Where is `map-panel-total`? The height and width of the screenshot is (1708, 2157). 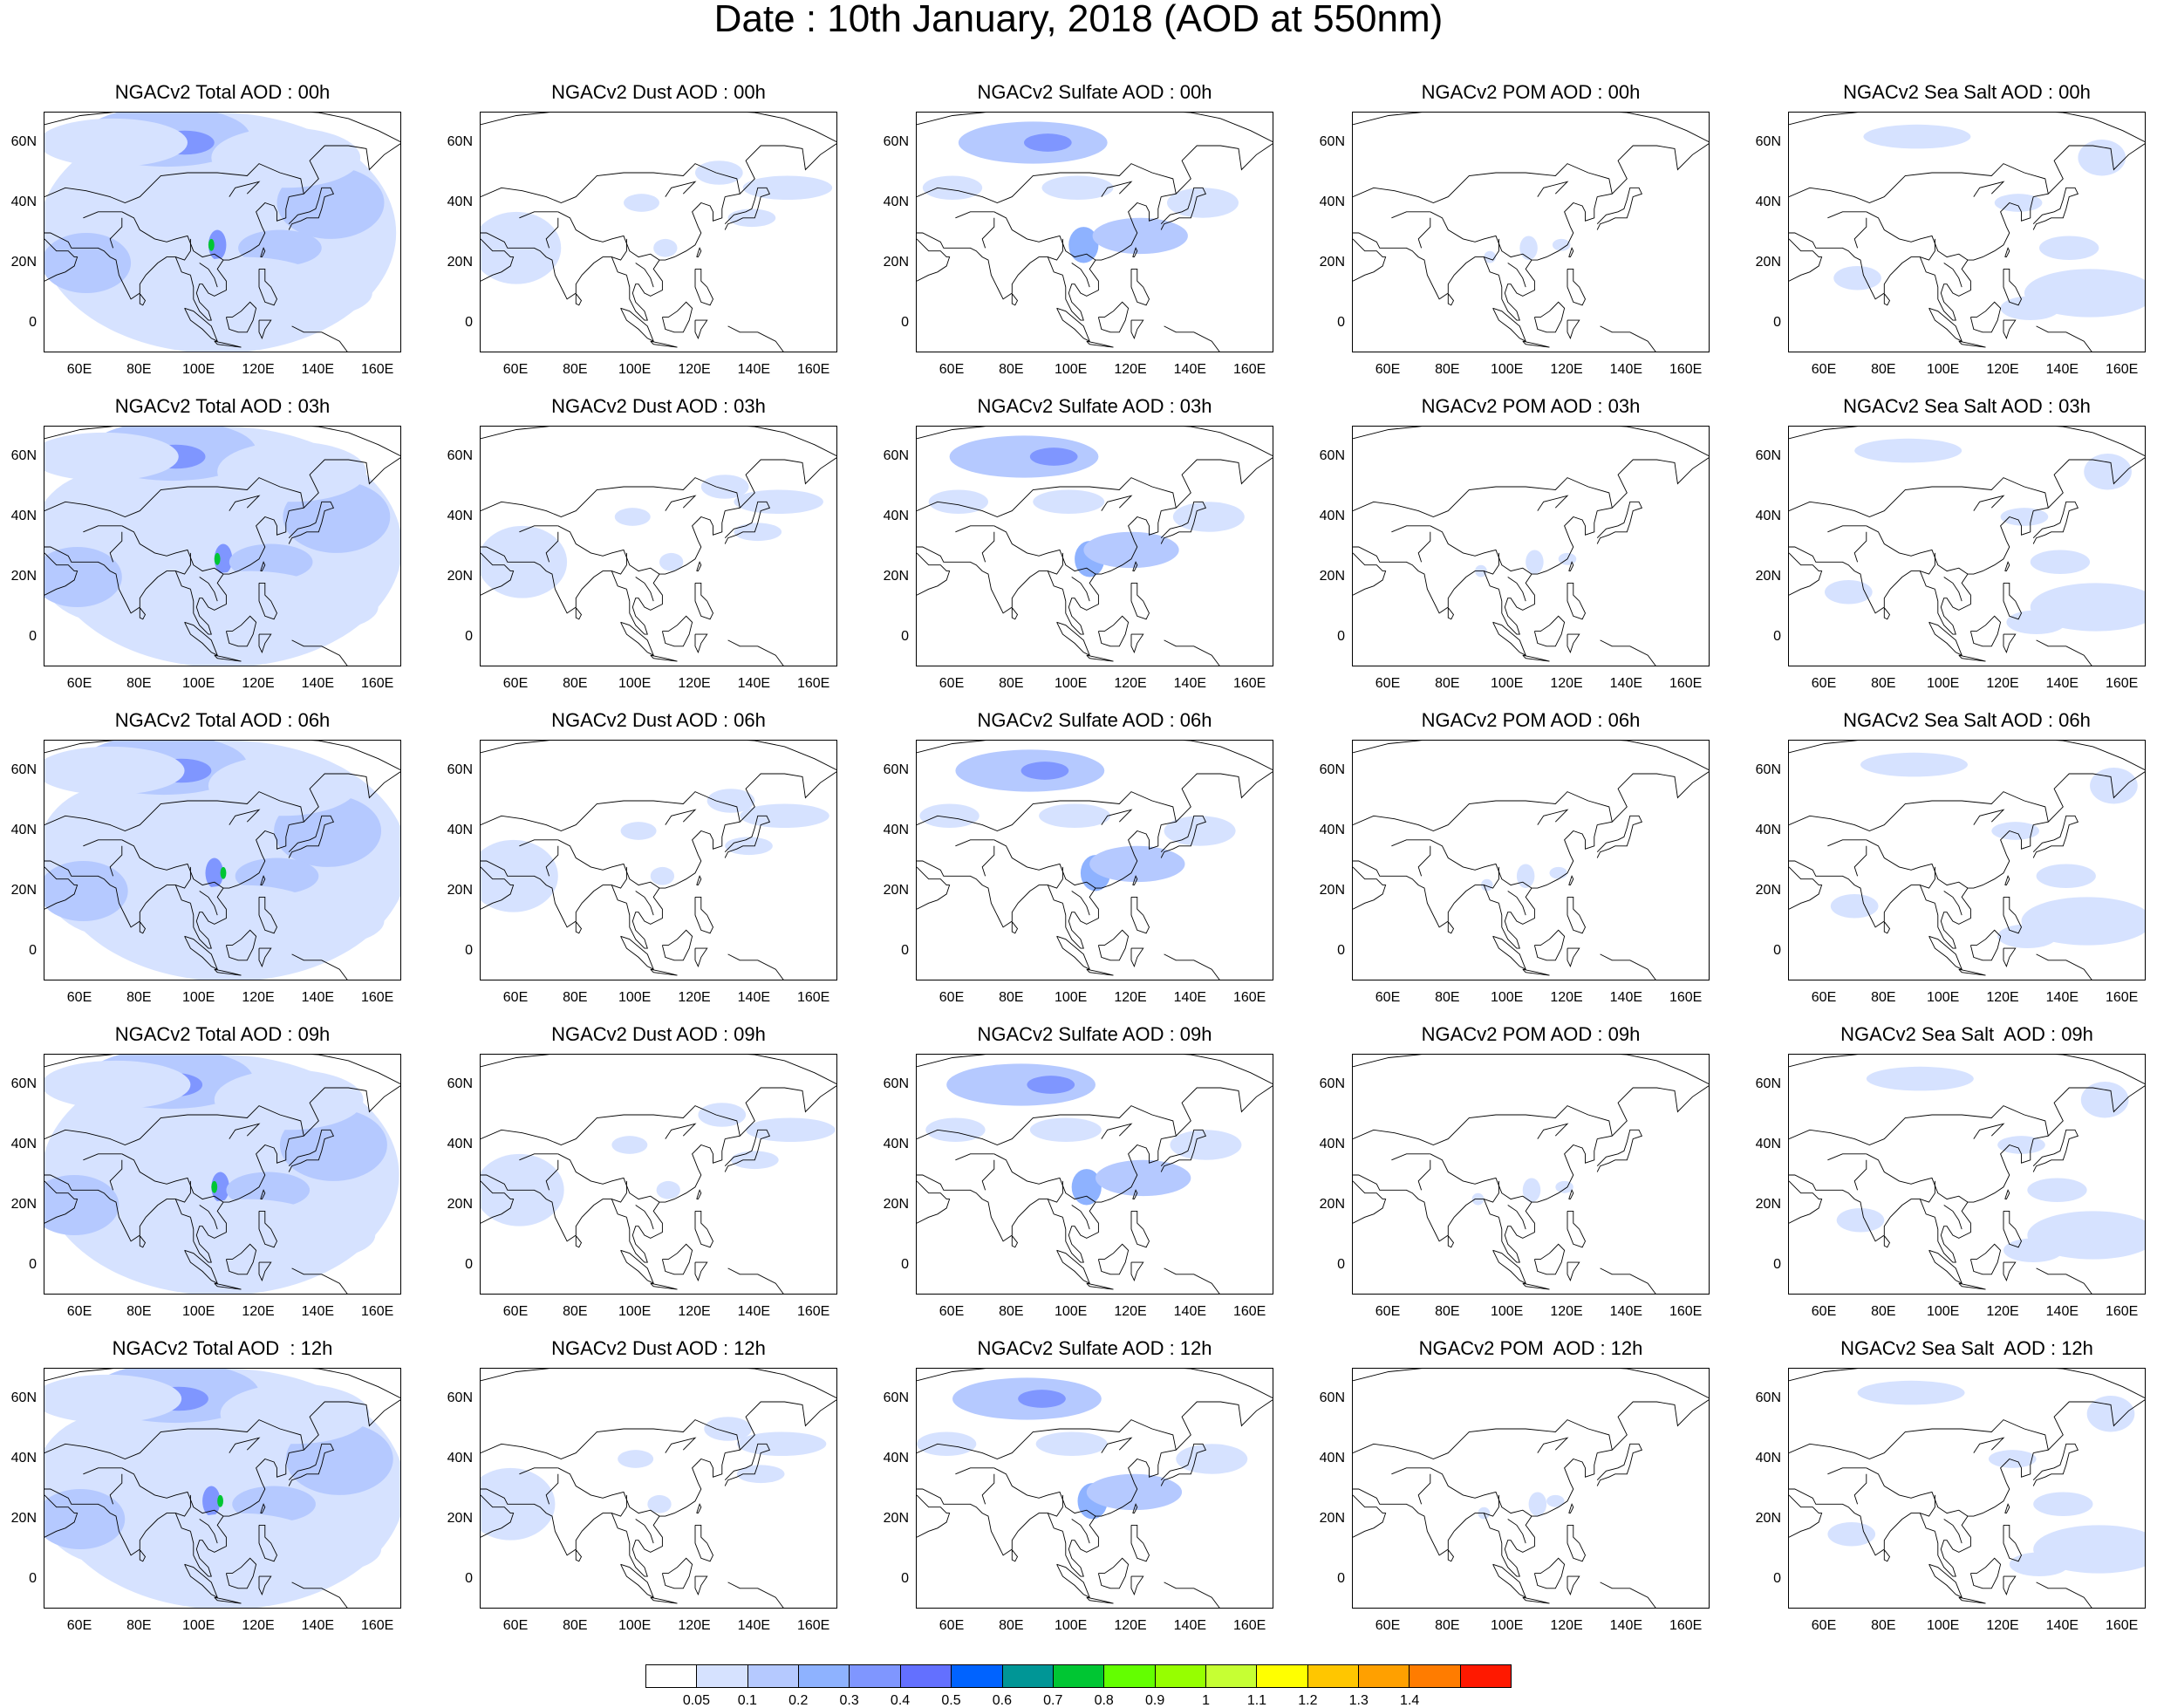
map-panel-total is located at coordinates (223, 1488).